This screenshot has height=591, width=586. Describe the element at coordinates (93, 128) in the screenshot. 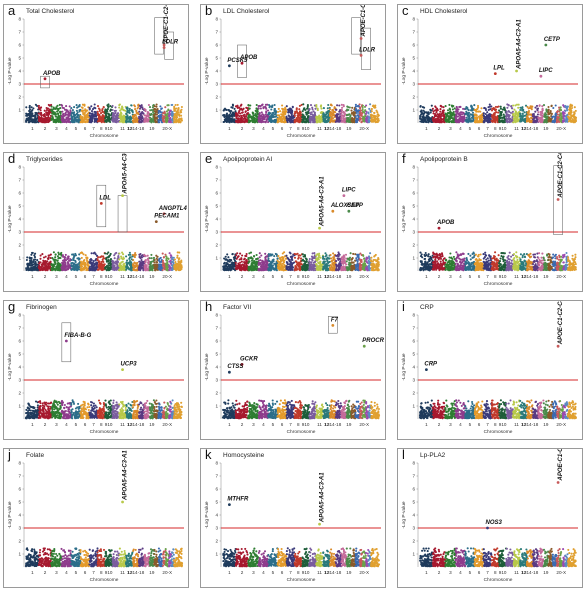

I see `x-tick-label: 7` at that location.